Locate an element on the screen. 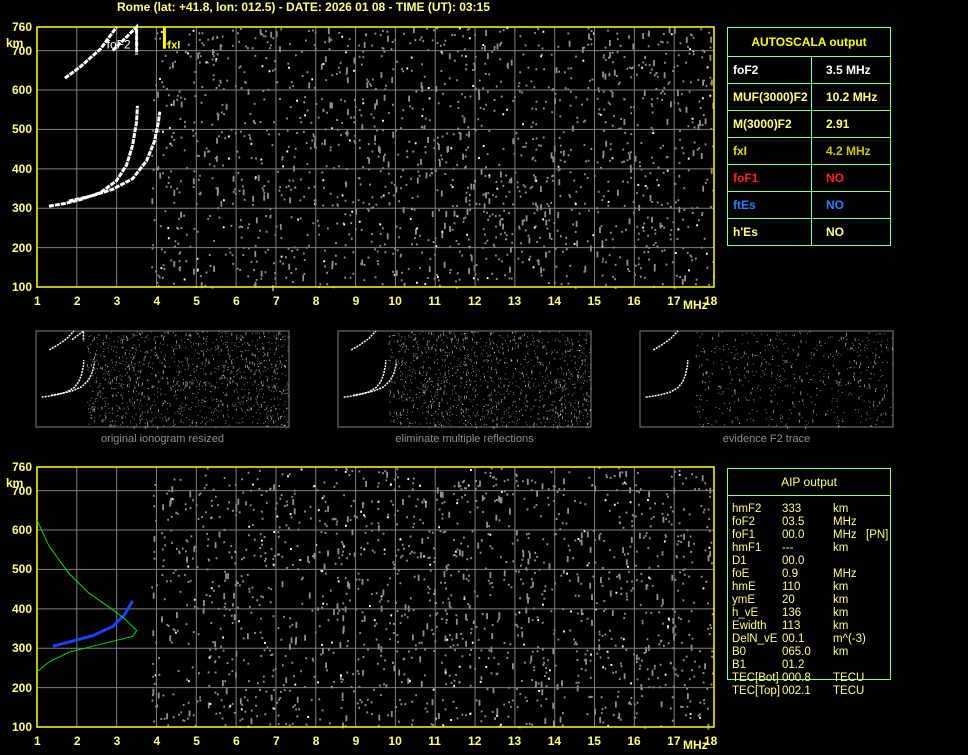 The height and width of the screenshot is (755, 968). aip-param: DelN_vE is located at coordinates (755, 639).